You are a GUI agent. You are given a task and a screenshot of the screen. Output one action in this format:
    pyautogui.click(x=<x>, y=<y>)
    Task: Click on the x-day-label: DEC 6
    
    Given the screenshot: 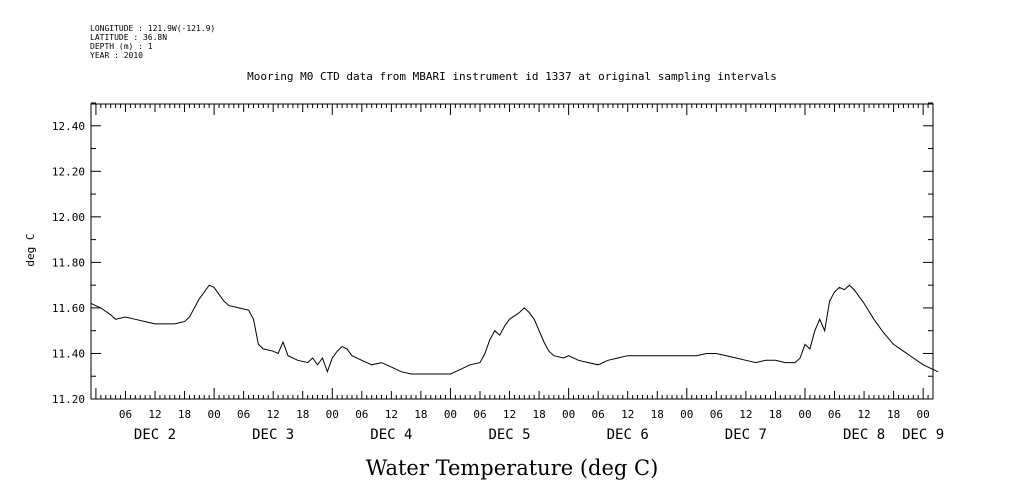 What is the action you would take?
    pyautogui.click(x=628, y=435)
    